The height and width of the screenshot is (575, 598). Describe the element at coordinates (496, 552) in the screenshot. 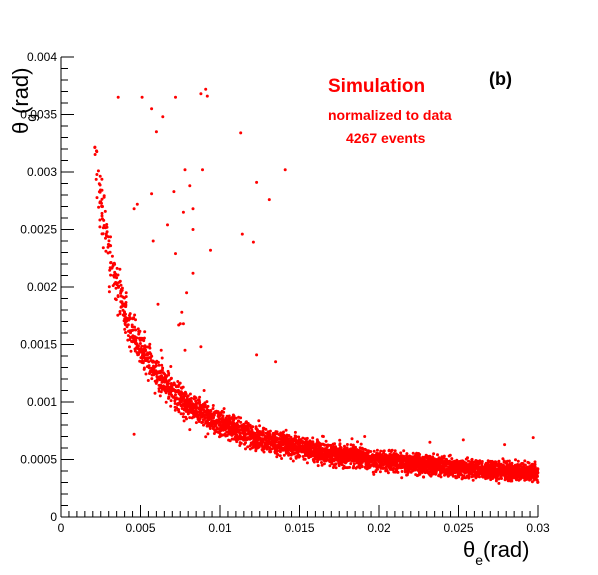

I see `x-axis-label: θe(rad)` at that location.